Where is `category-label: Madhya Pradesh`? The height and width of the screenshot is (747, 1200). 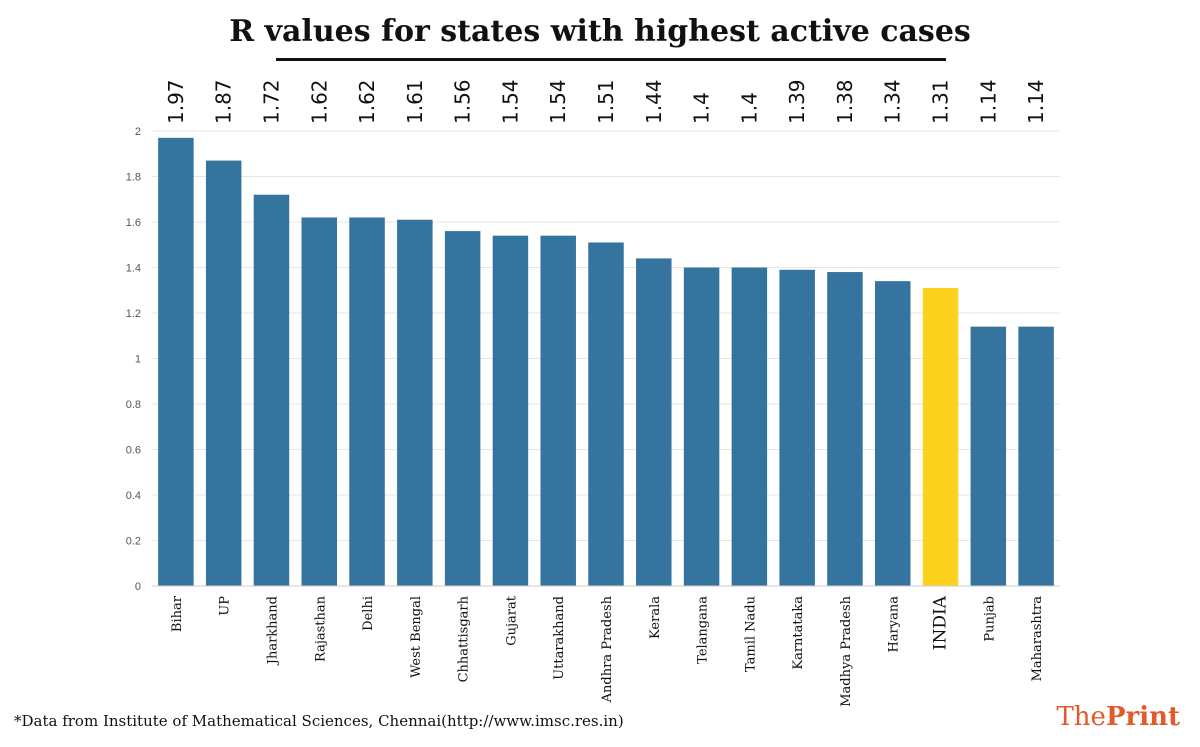 category-label: Madhya Pradesh is located at coordinates (846, 650).